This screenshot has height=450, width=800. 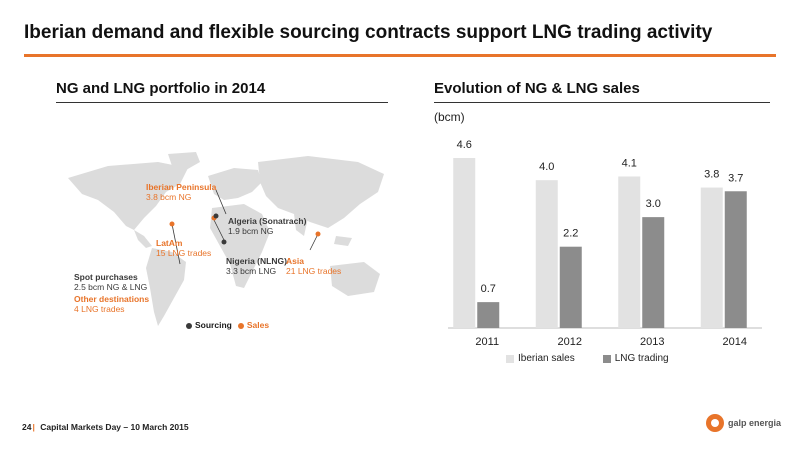 What do you see at coordinates (510, 358) in the screenshot?
I see `iberian-swatch-icon` at bounding box center [510, 358].